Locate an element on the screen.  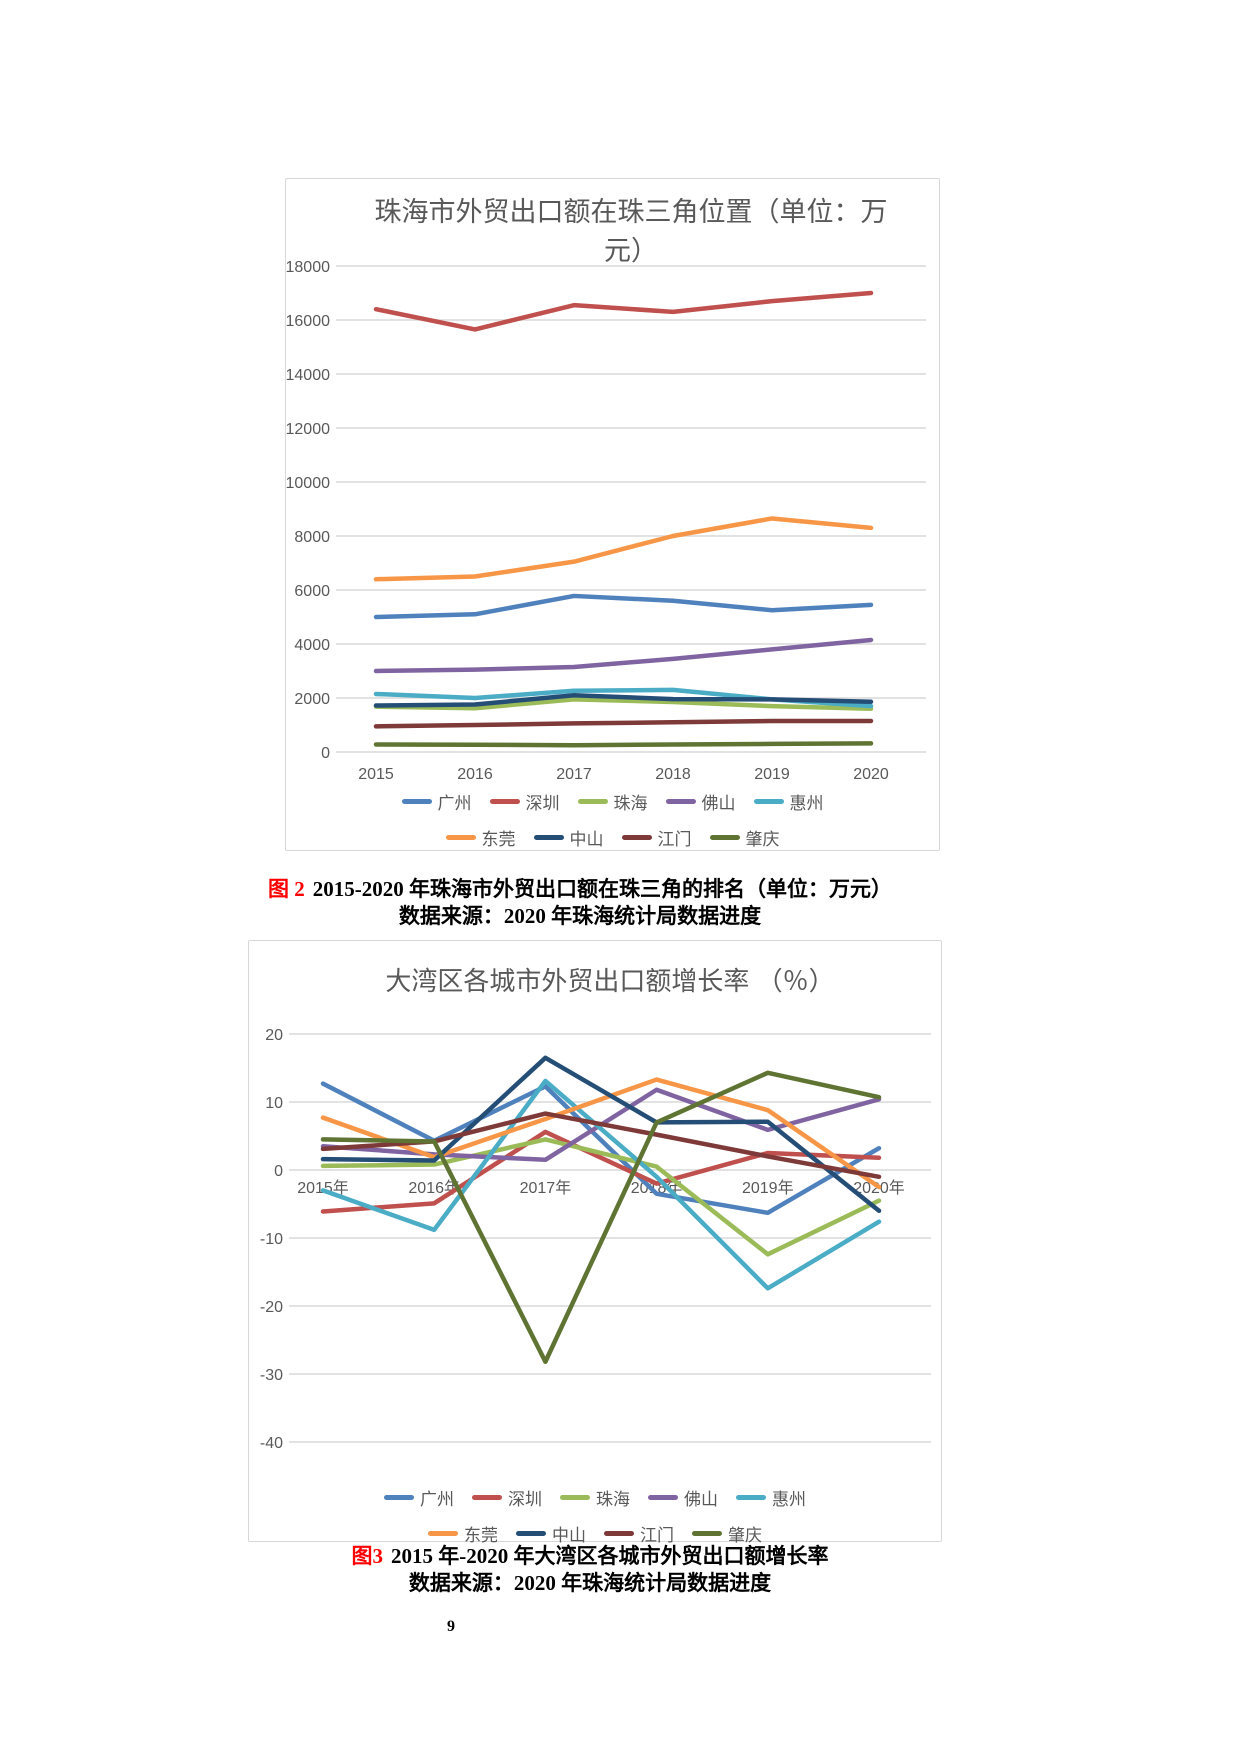
caption-line: 图3 2015 年-2020 年大湾区各城市外贸出口额增长率 is located at coordinates (590, 1556).